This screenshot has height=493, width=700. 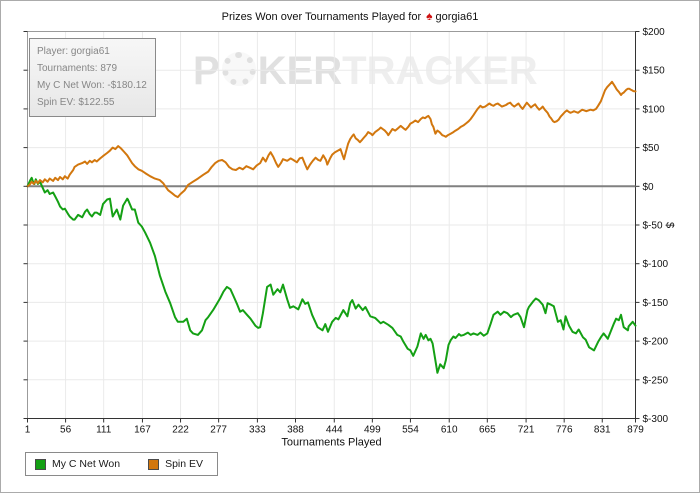 What do you see at coordinates (104, 430) in the screenshot?
I see `x-tick-label: 111` at bounding box center [104, 430].